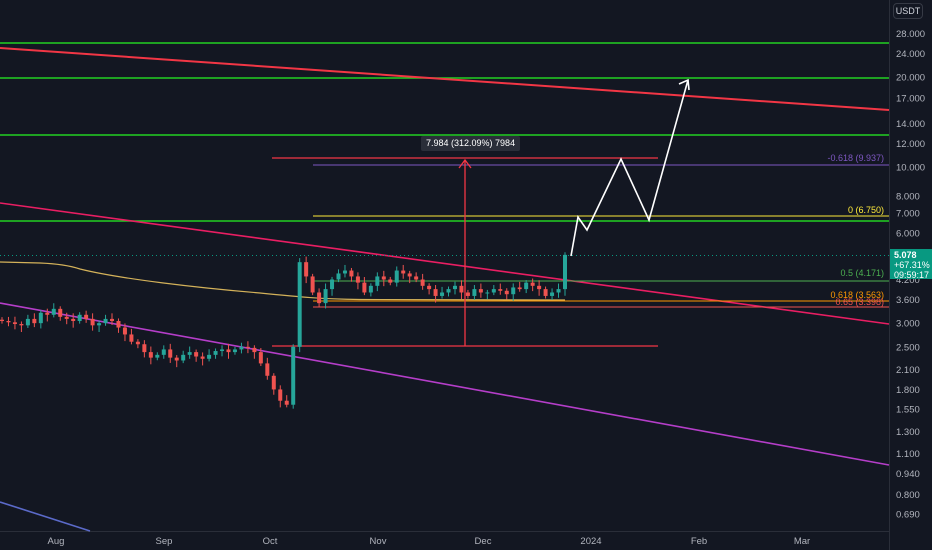  What do you see at coordinates (910, 77) in the screenshot?
I see `y-tick-label: 20.000` at bounding box center [910, 77].